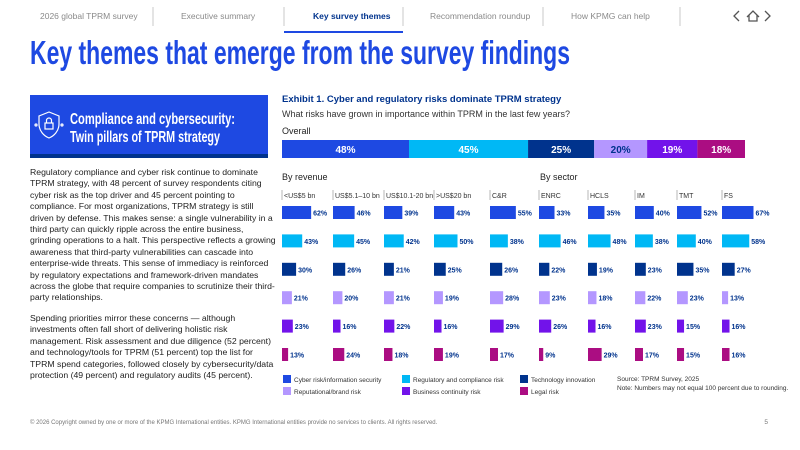  What do you see at coordinates (620, 242) in the screenshot?
I see `data-label: 48%` at bounding box center [620, 242].